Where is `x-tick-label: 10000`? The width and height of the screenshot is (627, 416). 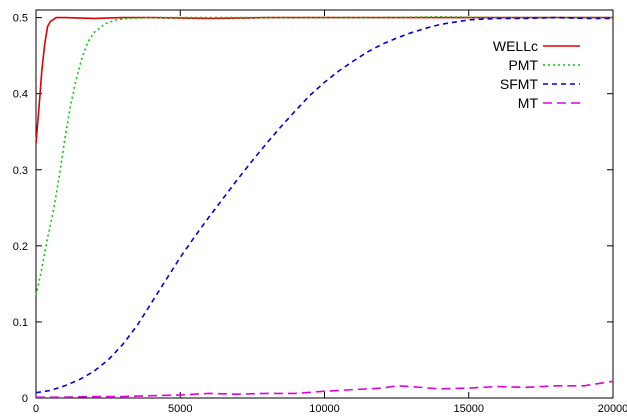
x-tick-label: 10000 is located at coordinates (324, 409).